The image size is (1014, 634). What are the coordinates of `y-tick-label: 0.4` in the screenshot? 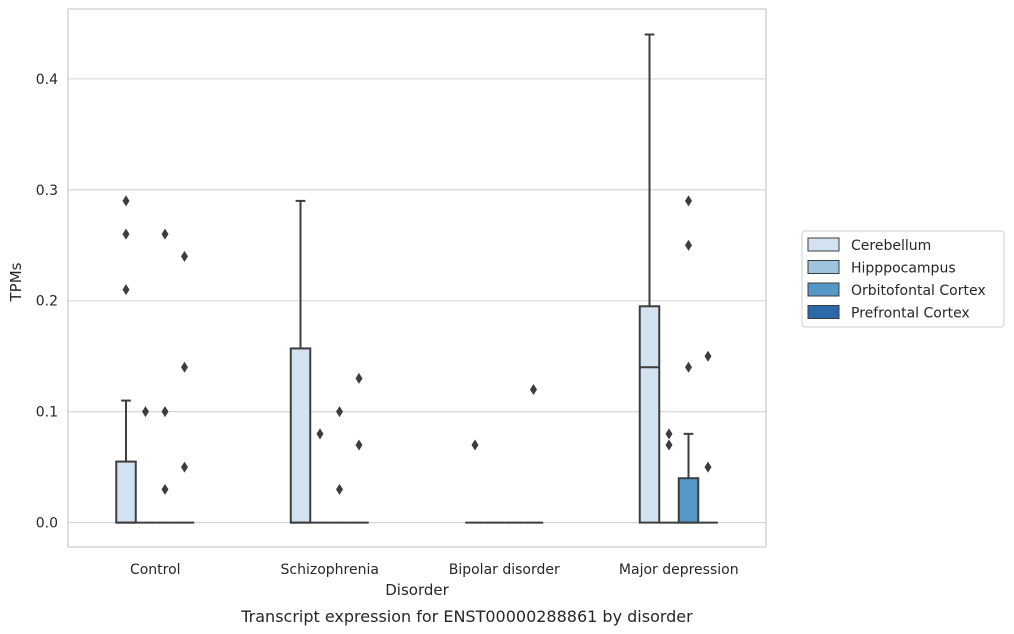 It's located at (47, 80).